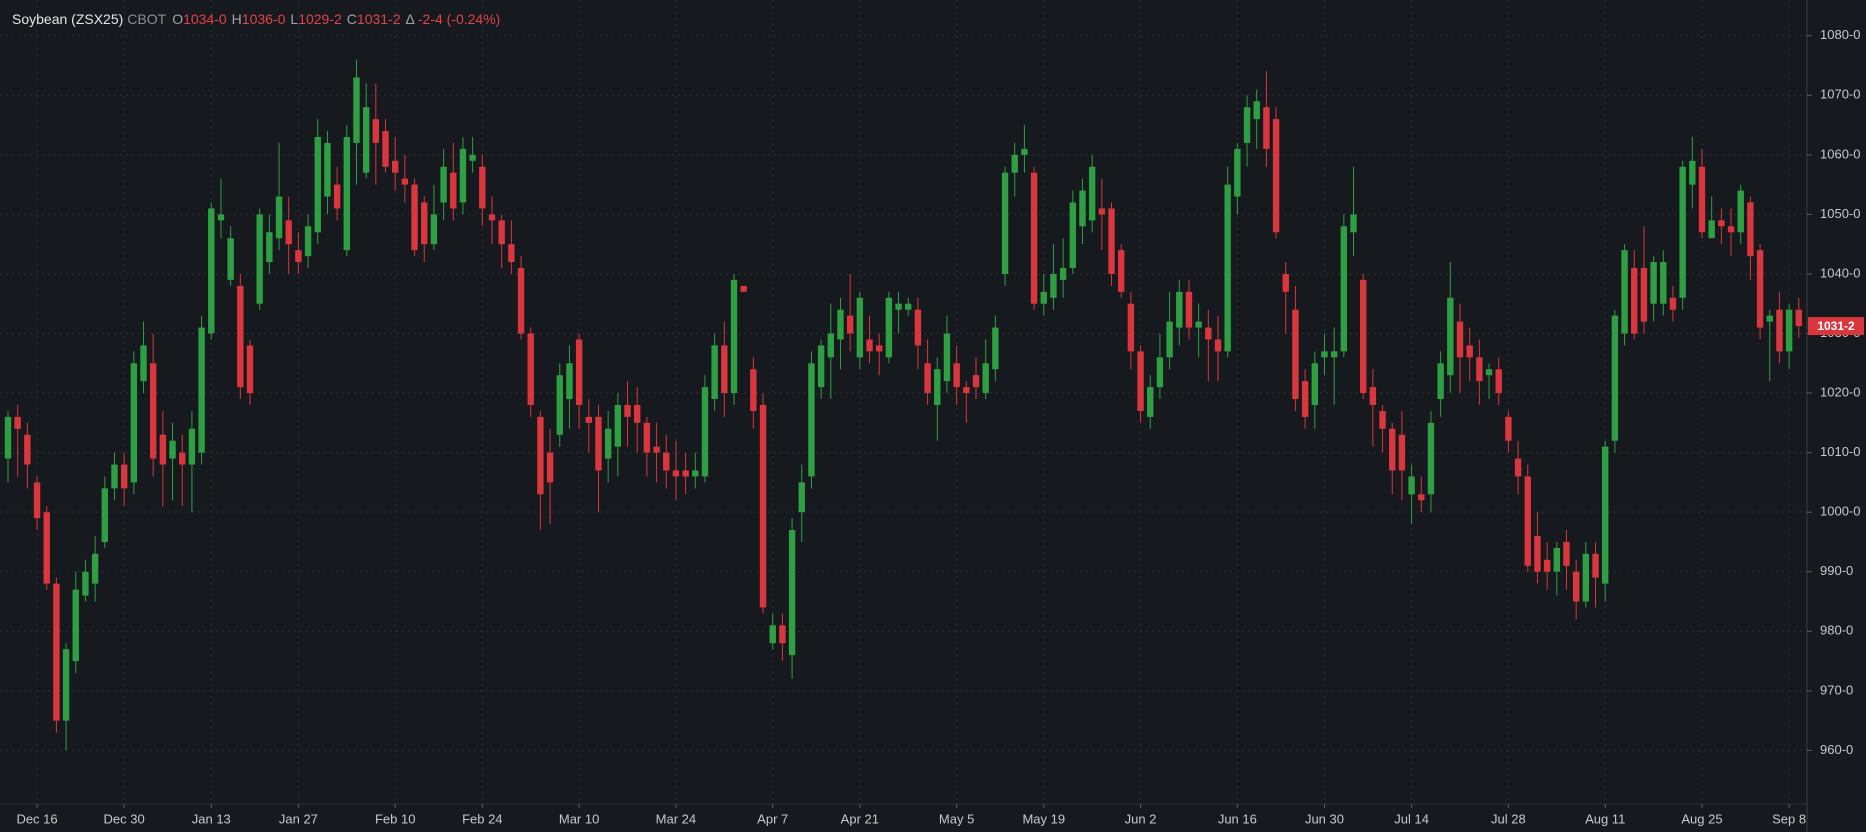 The height and width of the screenshot is (832, 1866). Describe the element at coordinates (351, 19) in the screenshot. I see `close-label: C` at that location.